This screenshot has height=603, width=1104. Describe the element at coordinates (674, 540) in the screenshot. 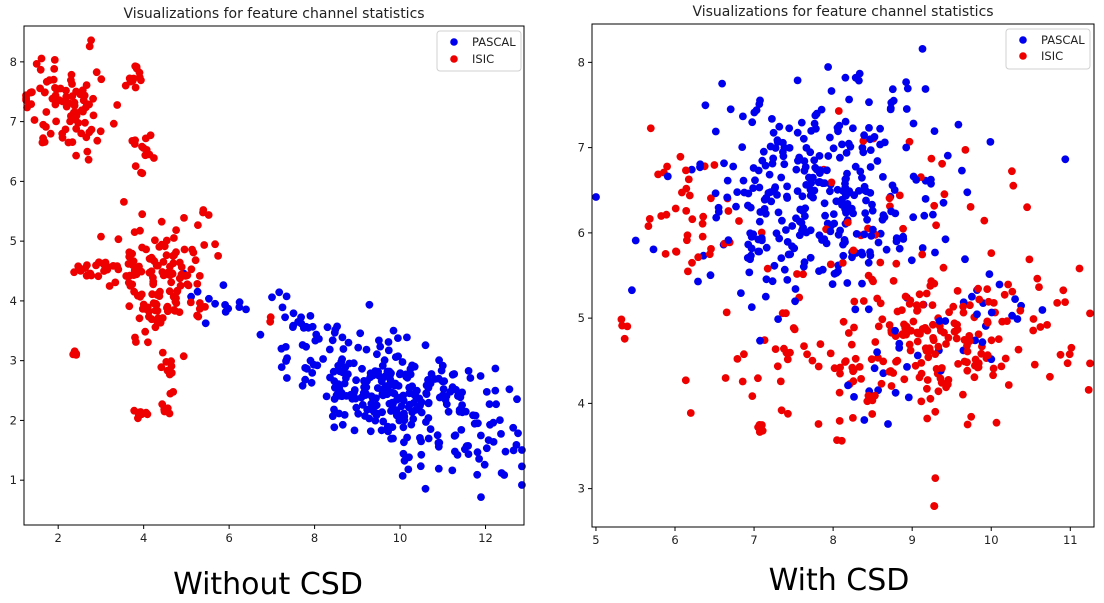

I see `x-tick-label: 6` at that location.